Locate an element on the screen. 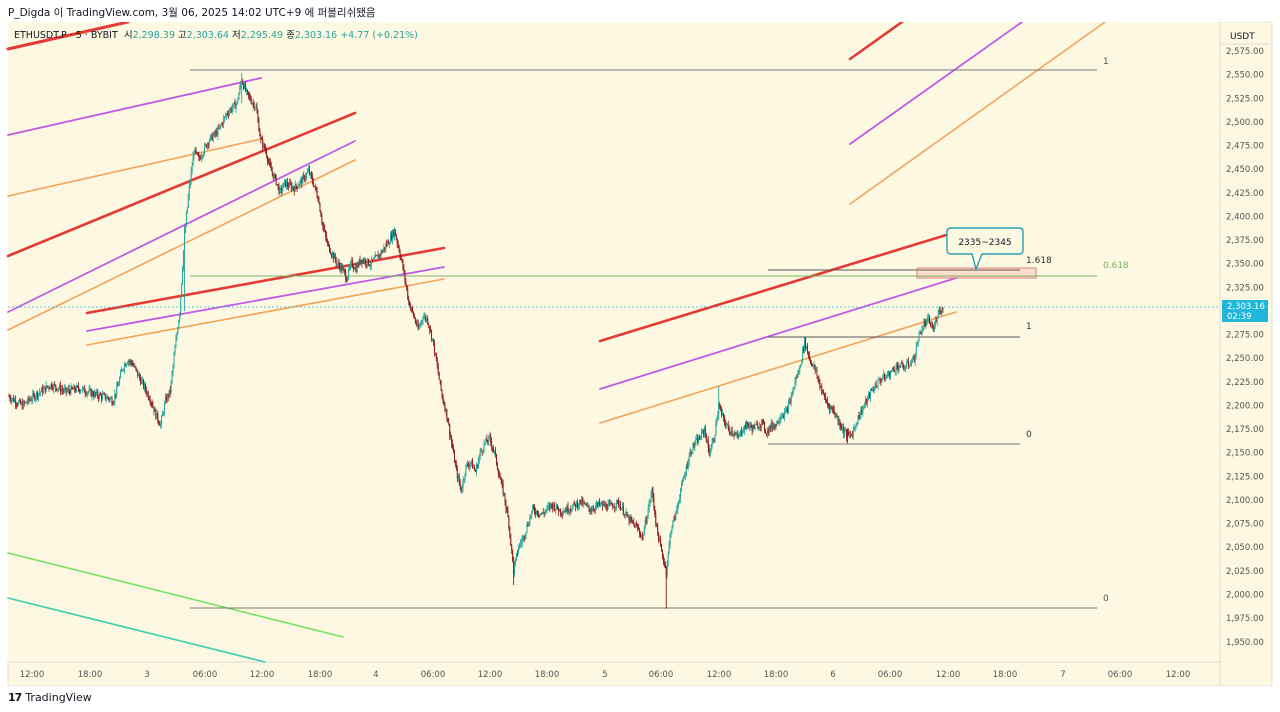 This screenshot has width=1280, height=712. price-tick-label: 2,050.00 is located at coordinates (1245, 548).